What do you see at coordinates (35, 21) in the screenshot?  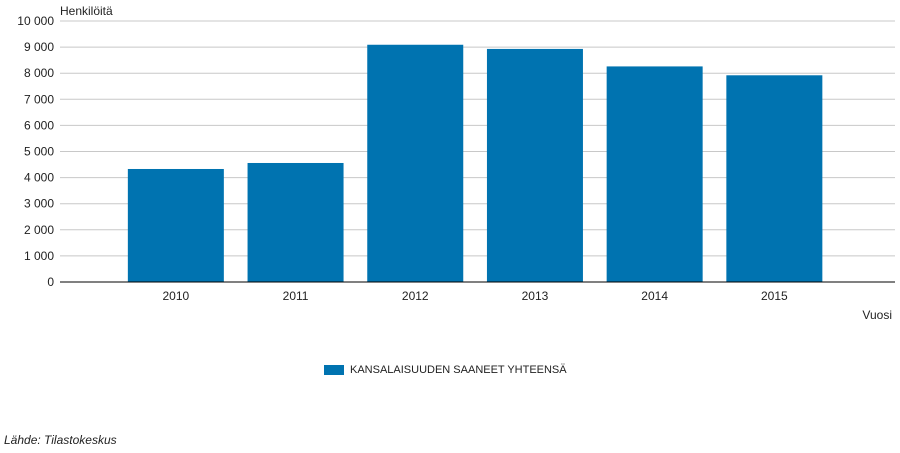 I see `y-tick-label: 10 000` at bounding box center [35, 21].